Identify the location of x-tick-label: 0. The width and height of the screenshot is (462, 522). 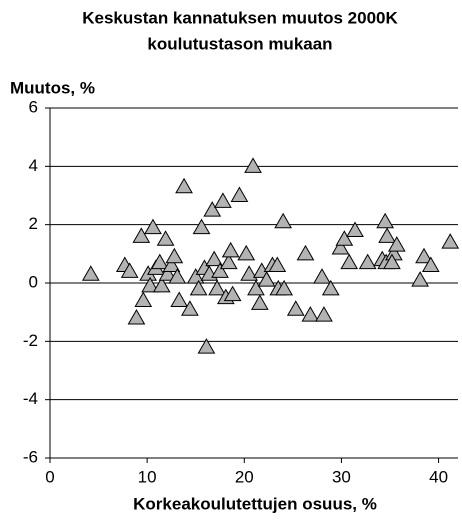
(49, 476).